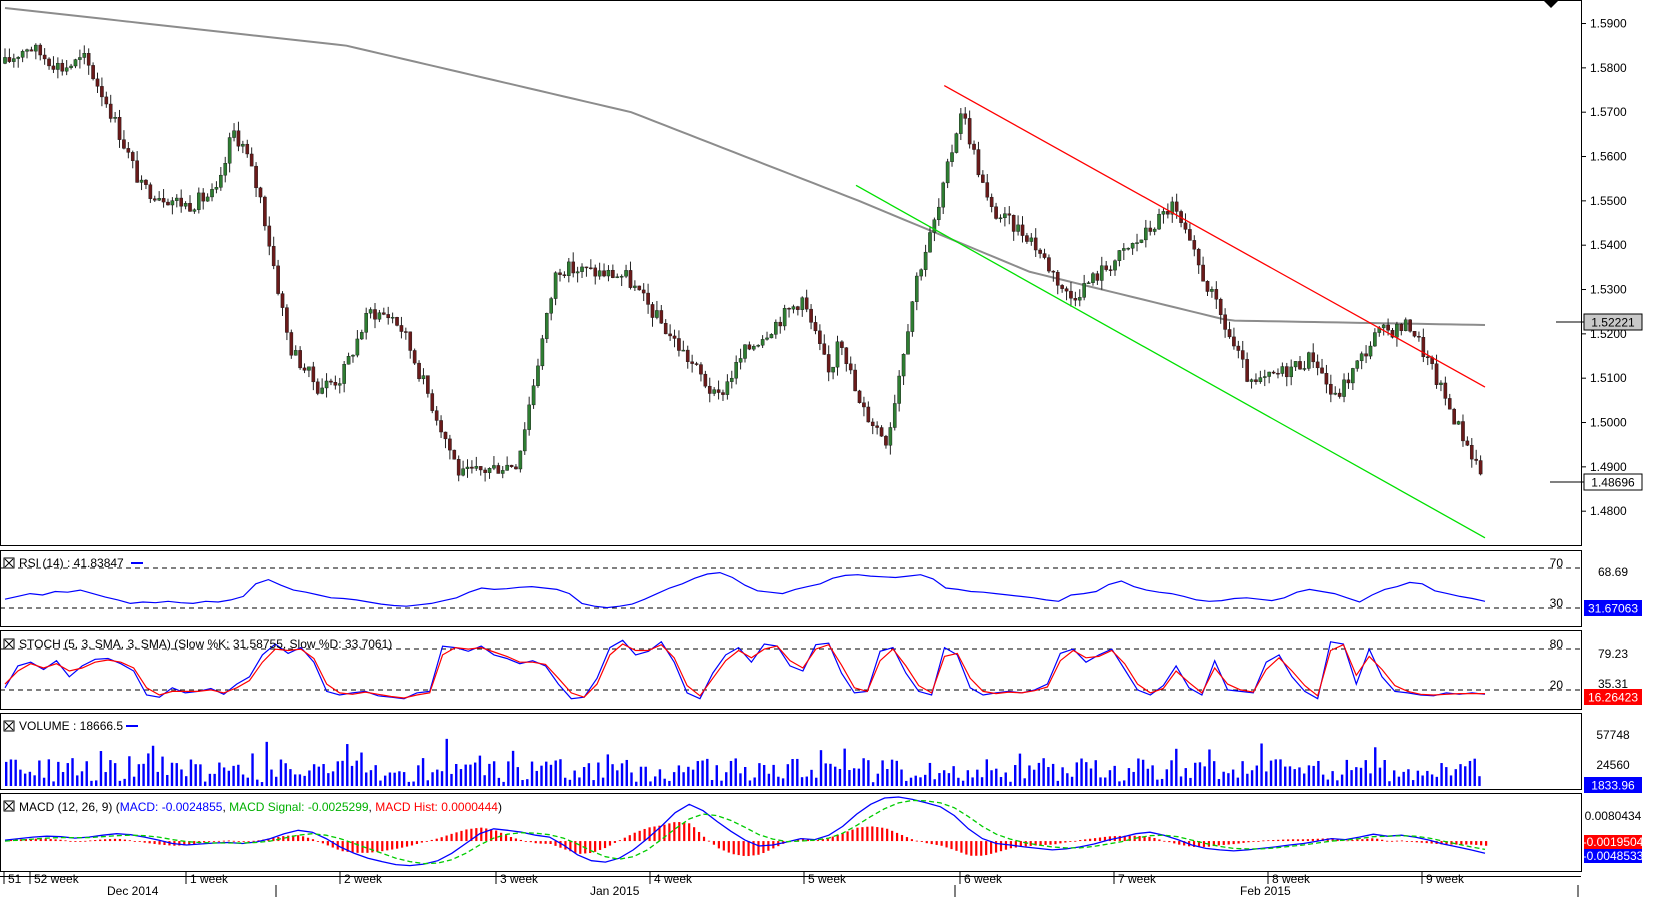 The width and height of the screenshot is (1655, 902). Describe the element at coordinates (1557, 685) in the screenshot. I see `stoch-level-20-label: 20` at that location.